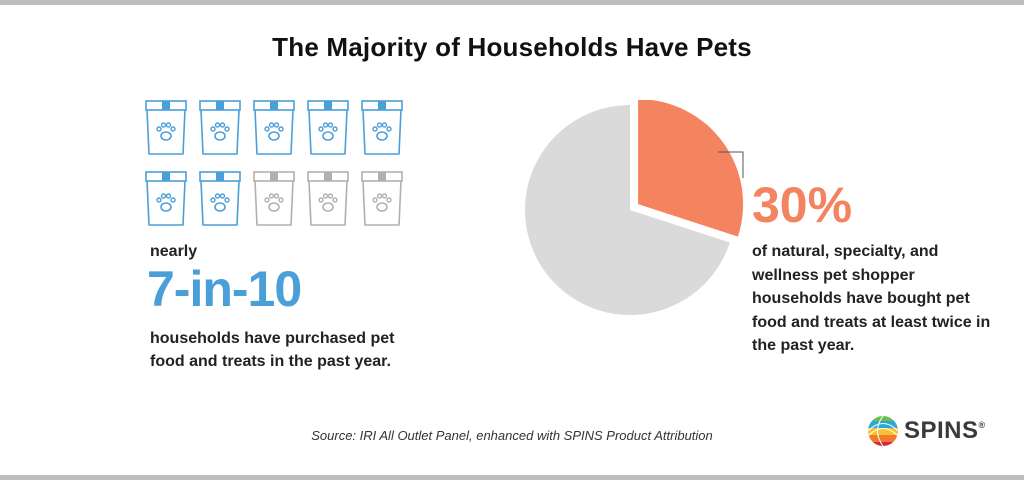 The width and height of the screenshot is (1024, 480). Describe the element at coordinates (512, 47) in the screenshot. I see `page-title: The Majority of Households Have Pets` at that location.